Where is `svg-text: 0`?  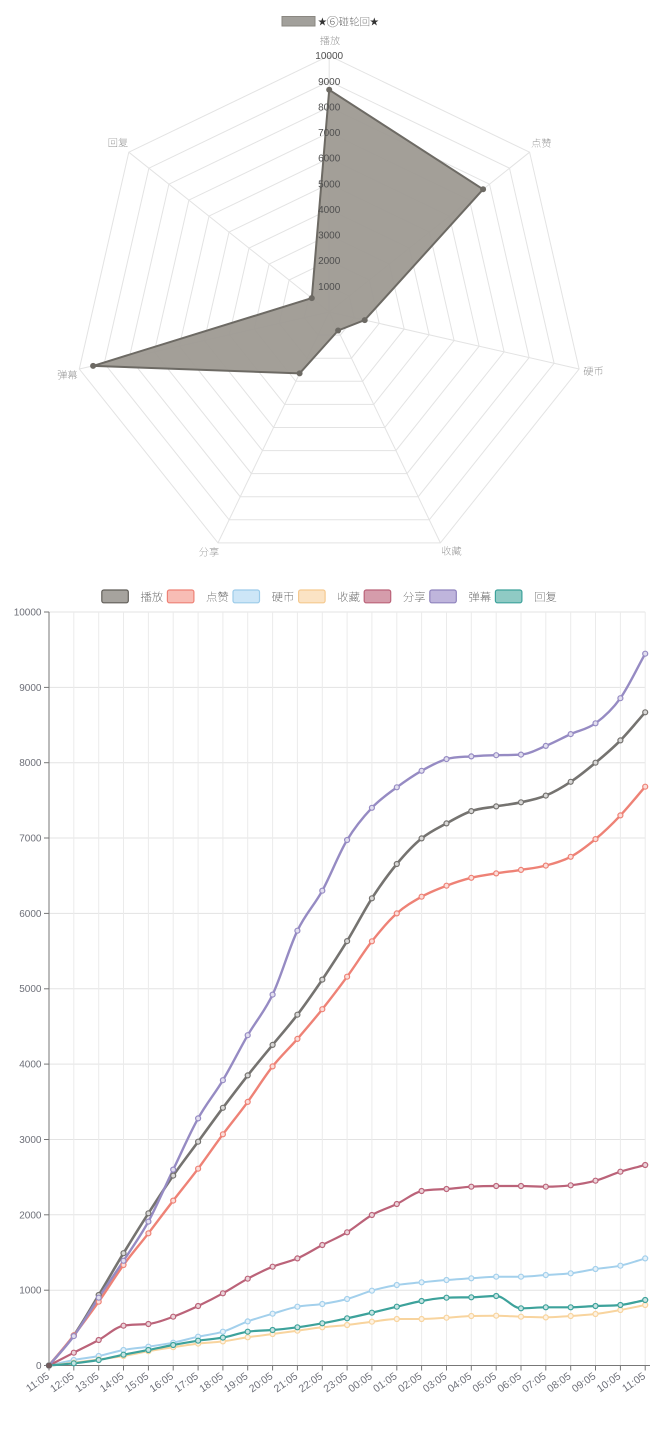 svg-text: 0 is located at coordinates (39, 1366).